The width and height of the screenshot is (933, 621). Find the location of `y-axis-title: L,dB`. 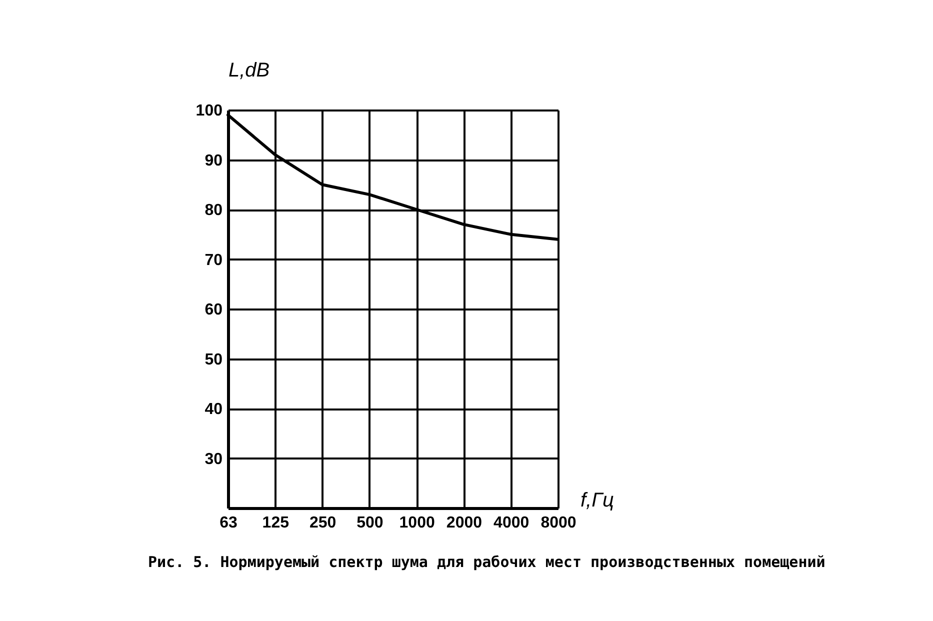

y-axis-title: L,dB is located at coordinates (249, 71).